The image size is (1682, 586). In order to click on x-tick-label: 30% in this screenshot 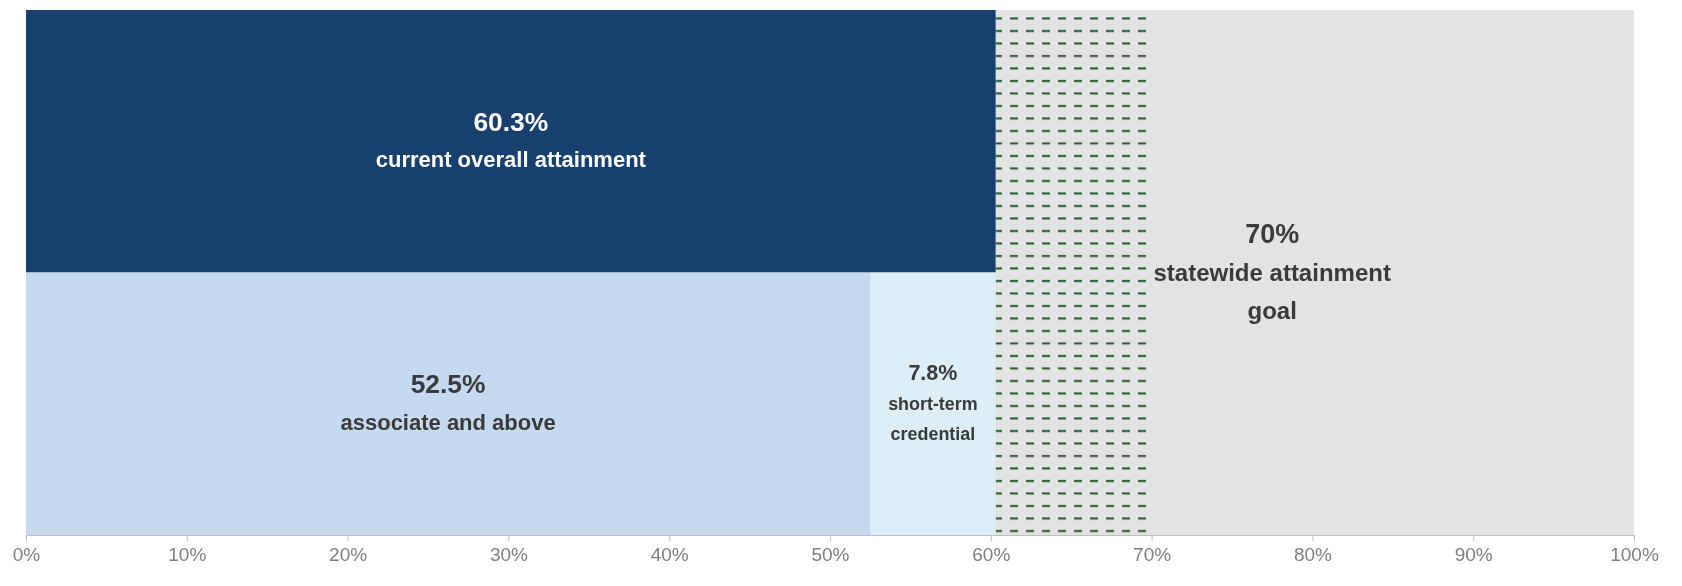, I will do `click(509, 555)`.